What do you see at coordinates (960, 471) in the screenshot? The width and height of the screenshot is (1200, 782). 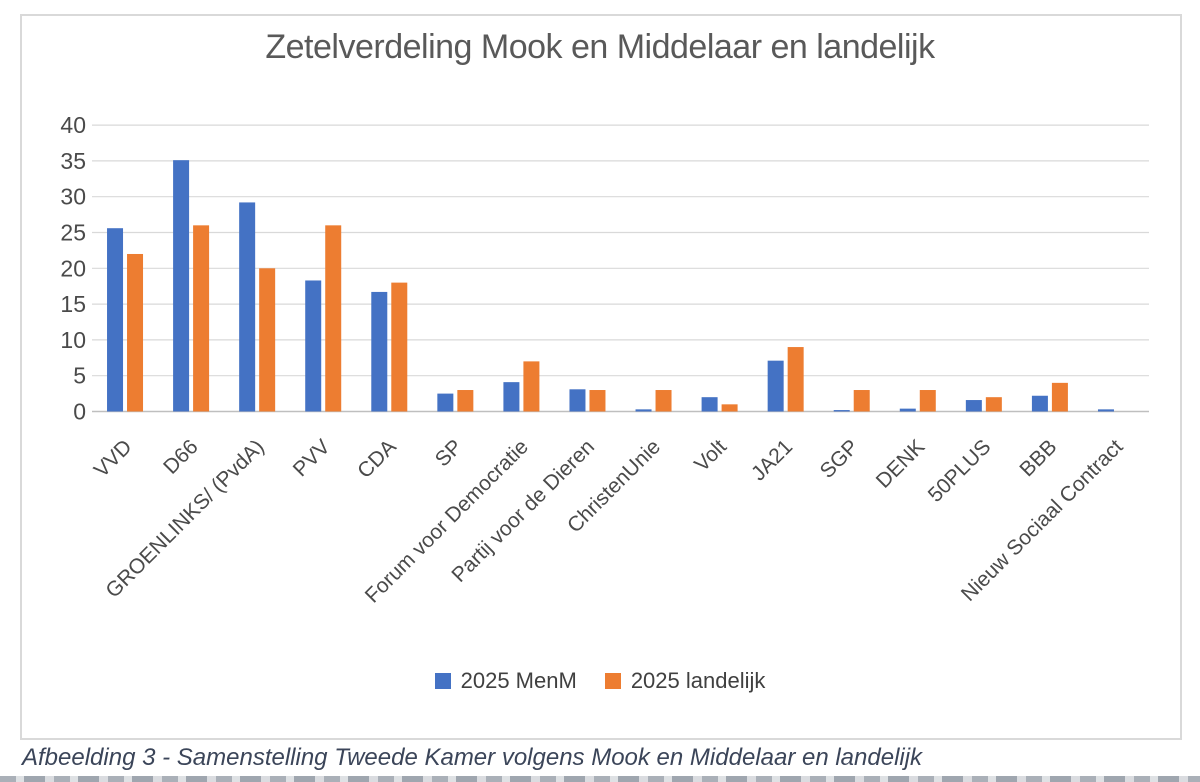 I see `x-axis-label-50plus: 50PLUS` at bounding box center [960, 471].